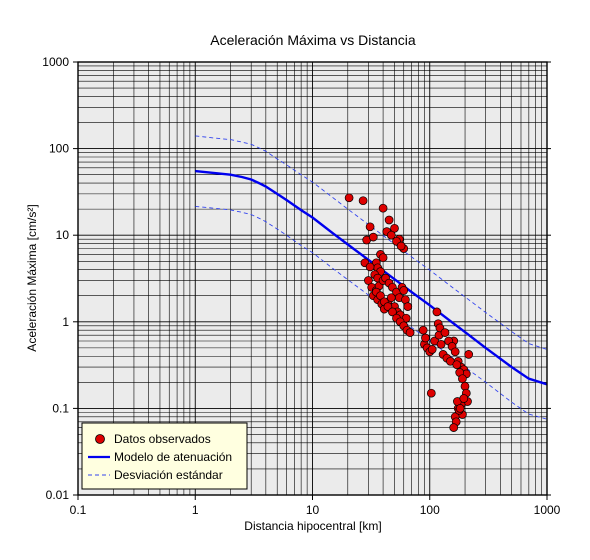 The height and width of the screenshot is (560, 590). Describe the element at coordinates (60, 408) in the screenshot. I see `y-tick-label: 0.1` at that location.